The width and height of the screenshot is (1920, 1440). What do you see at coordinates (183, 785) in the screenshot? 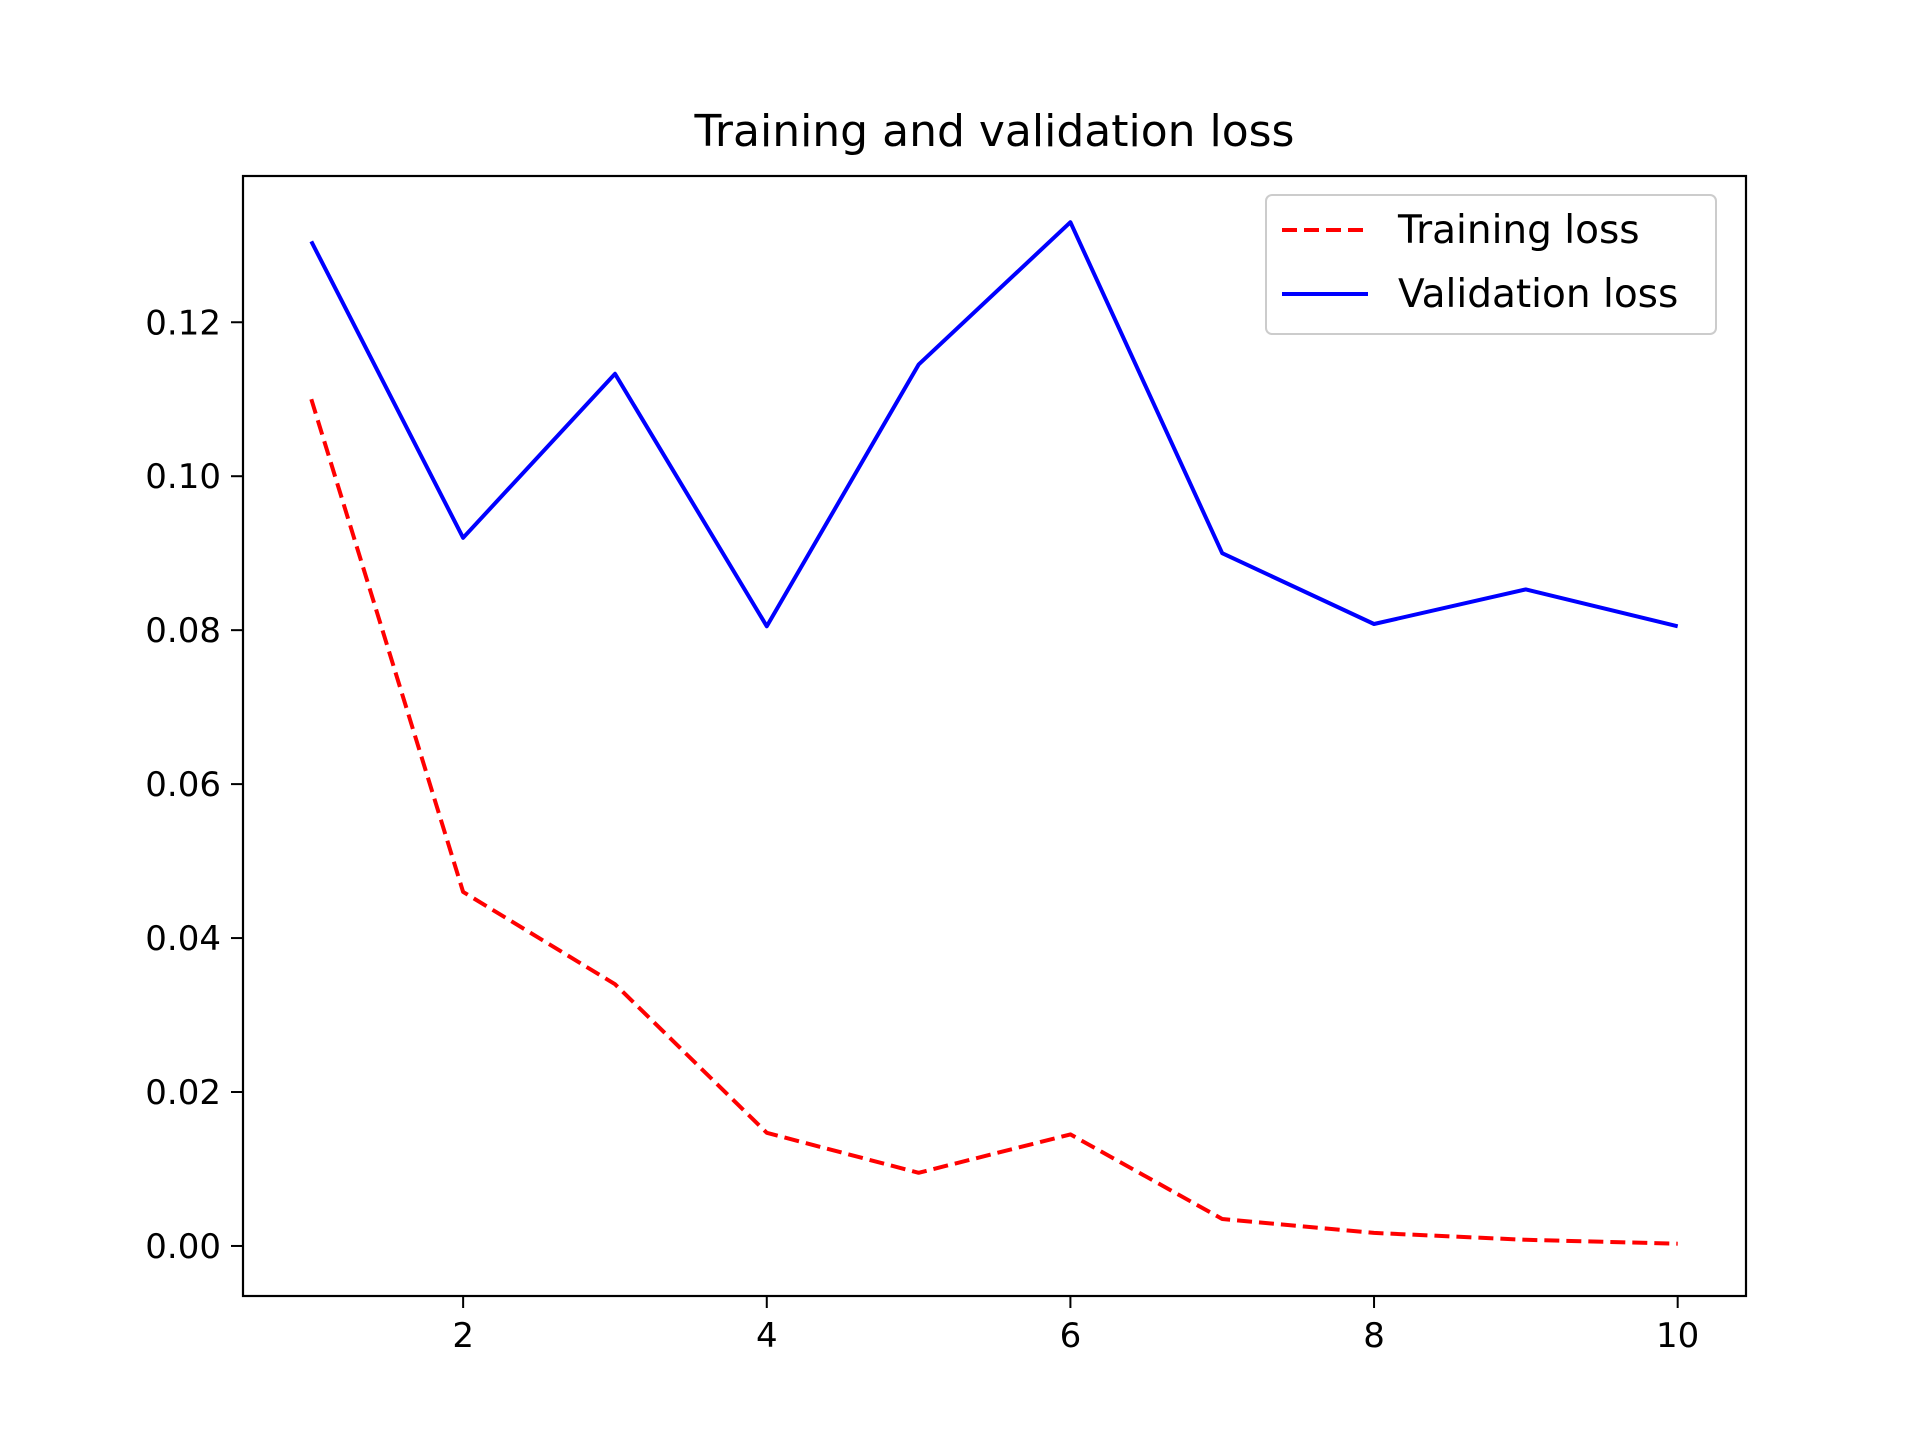
I see `y-tick-label: 0.06` at bounding box center [183, 785].